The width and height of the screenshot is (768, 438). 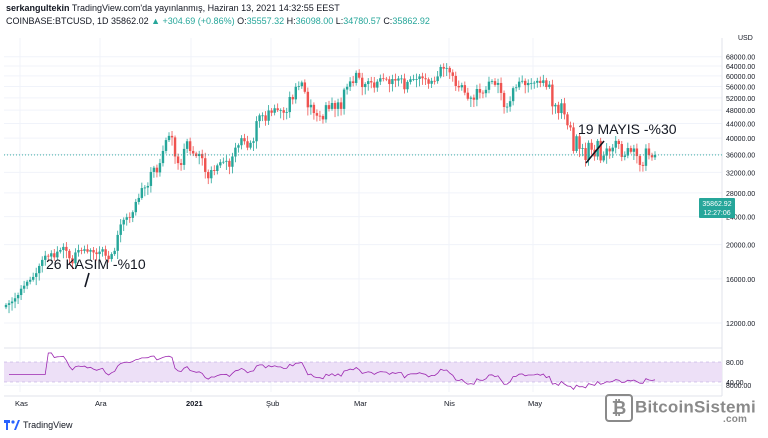 What do you see at coordinates (740, 324) in the screenshot?
I see `price-tick-label: 12000.00` at bounding box center [740, 324].